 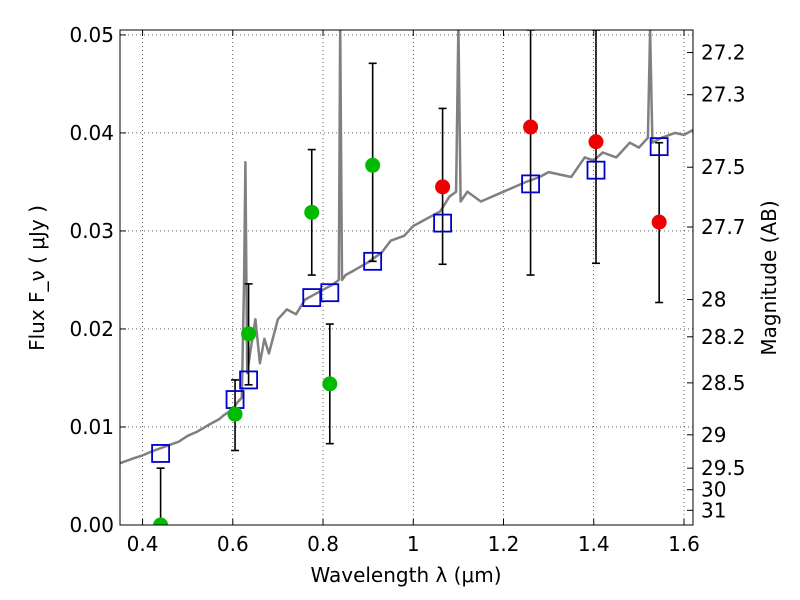 What do you see at coordinates (713, 300) in the screenshot?
I see `y2-tick-label: 28` at bounding box center [713, 300].